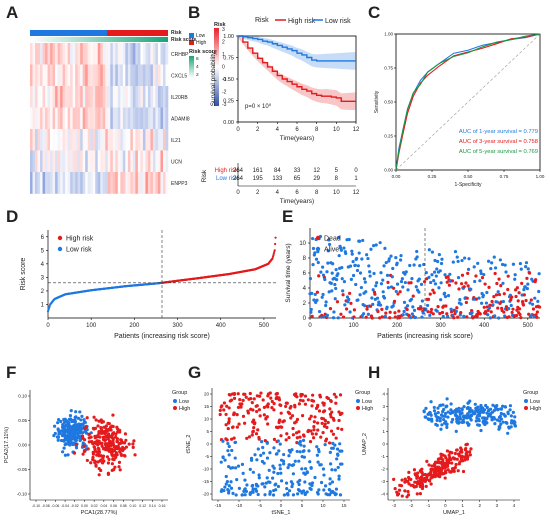 This screenshot has width=550, height=532. Describe the element at coordinates (43, 292) in the screenshot. I see `d-ytick-label: 2` at that location.